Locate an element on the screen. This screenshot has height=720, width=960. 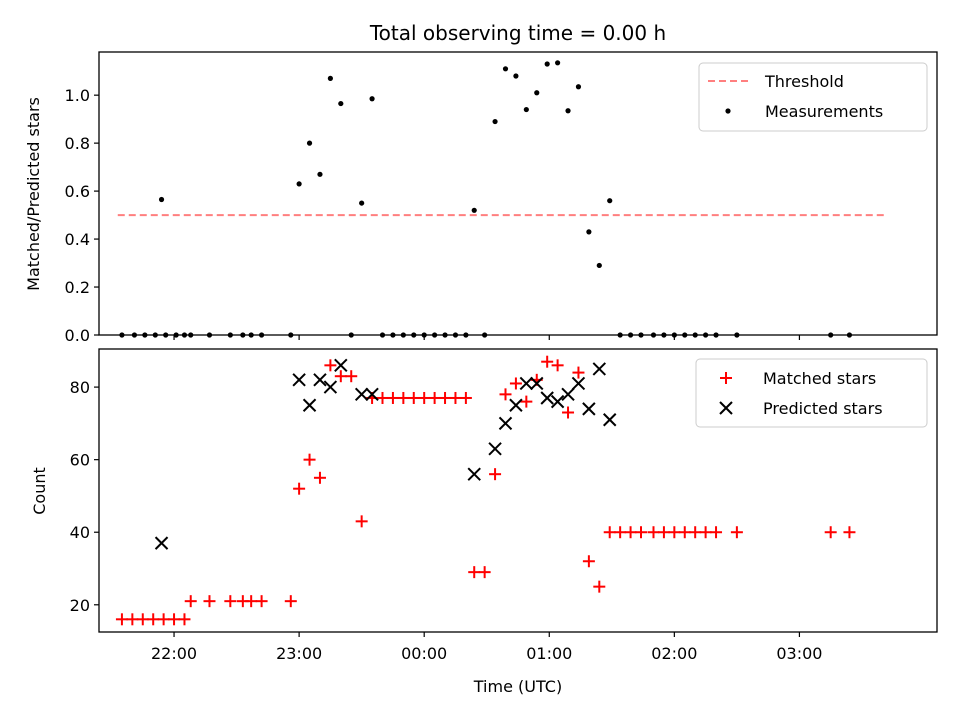
x-tick-label: 02:00 is located at coordinates (674, 653).